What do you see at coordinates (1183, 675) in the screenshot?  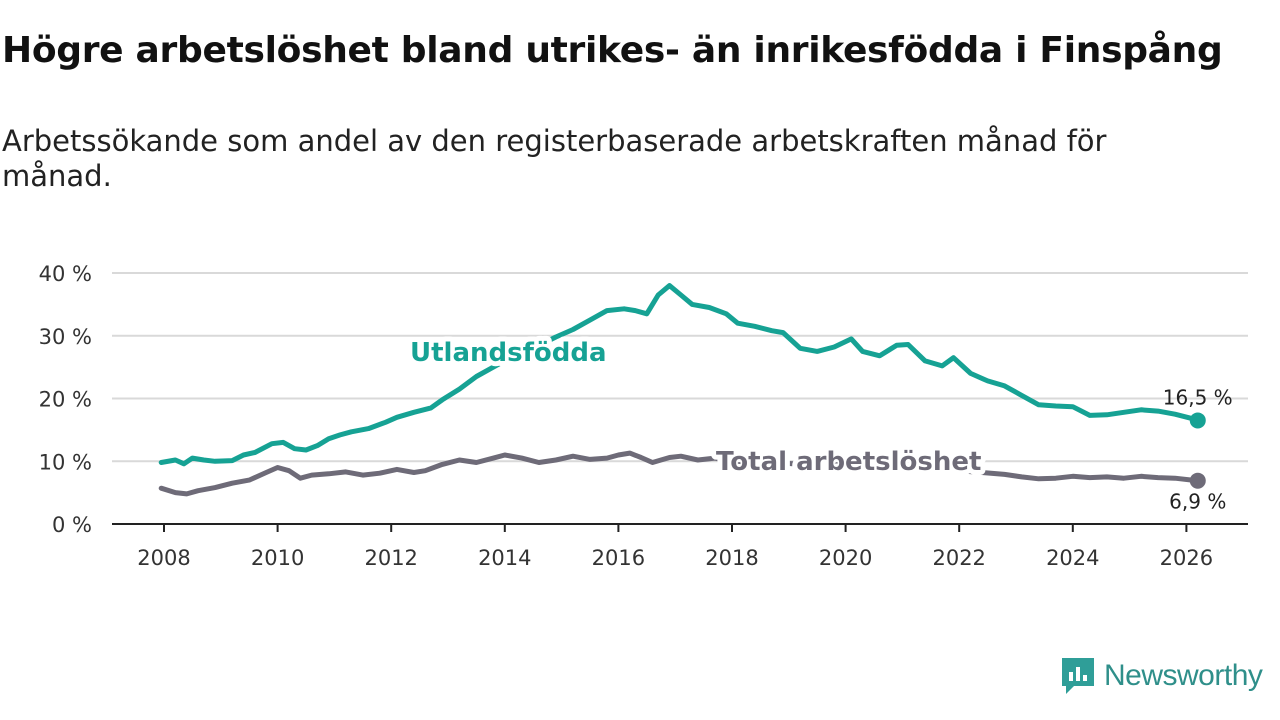 I see `brand-name: Newsworthy` at bounding box center [1183, 675].